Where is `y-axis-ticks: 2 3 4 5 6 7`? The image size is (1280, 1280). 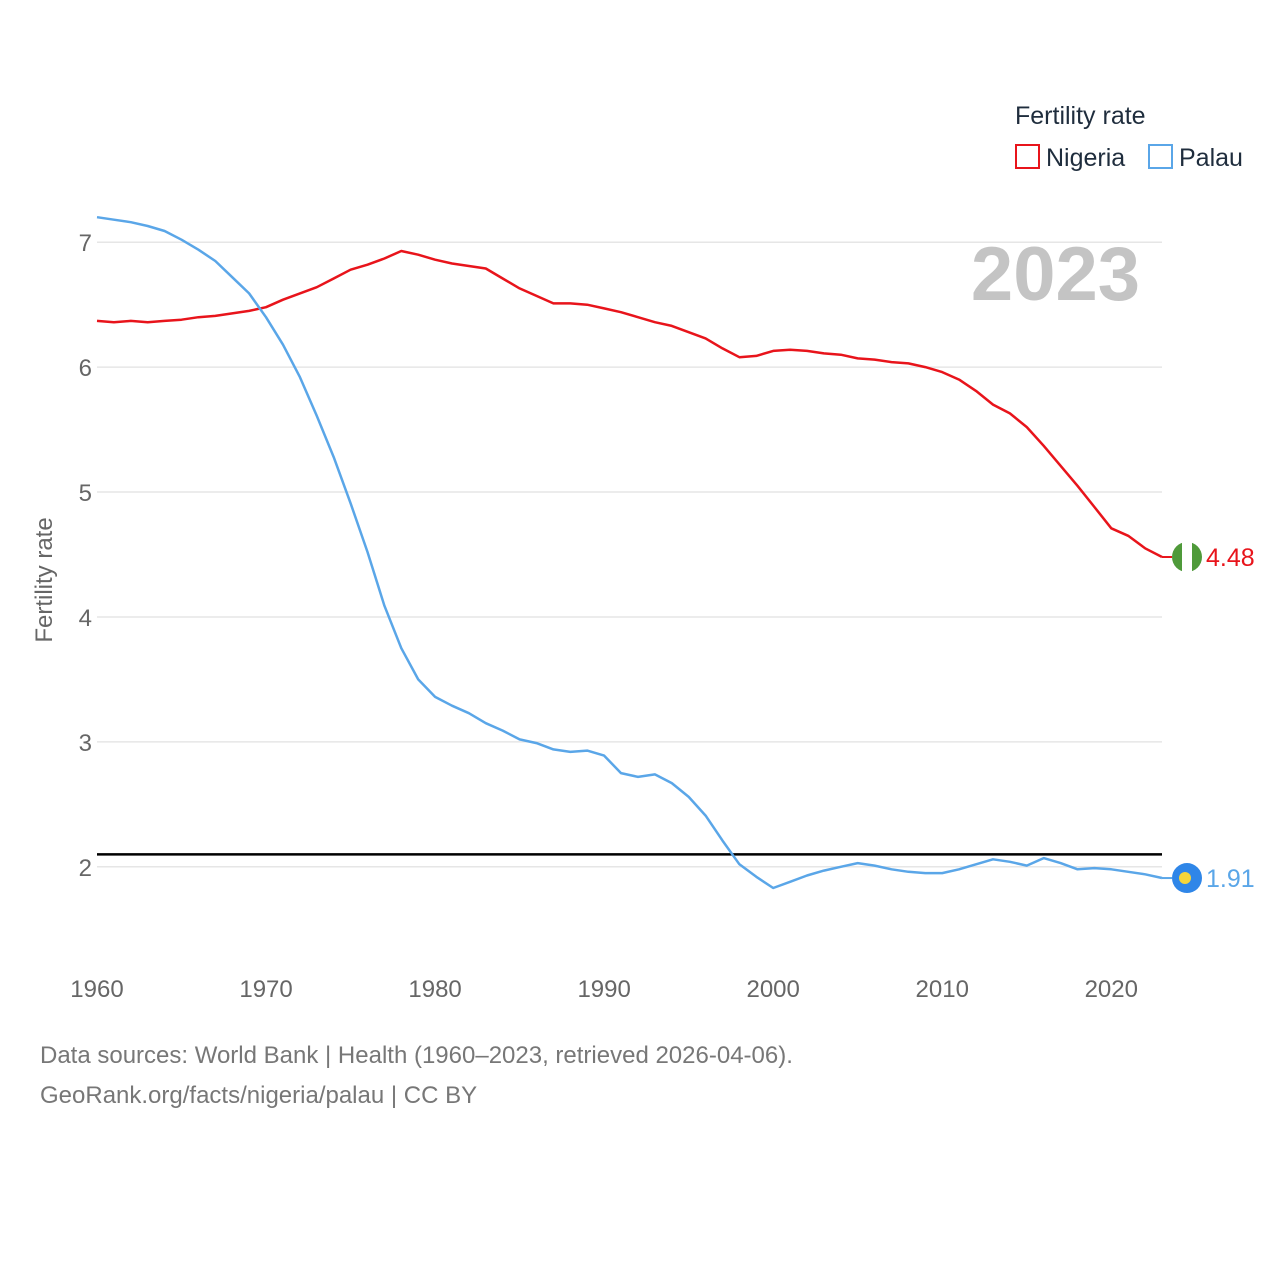
y-axis-ticks: 2 3 4 5 6 7 is located at coordinates (85, 556).